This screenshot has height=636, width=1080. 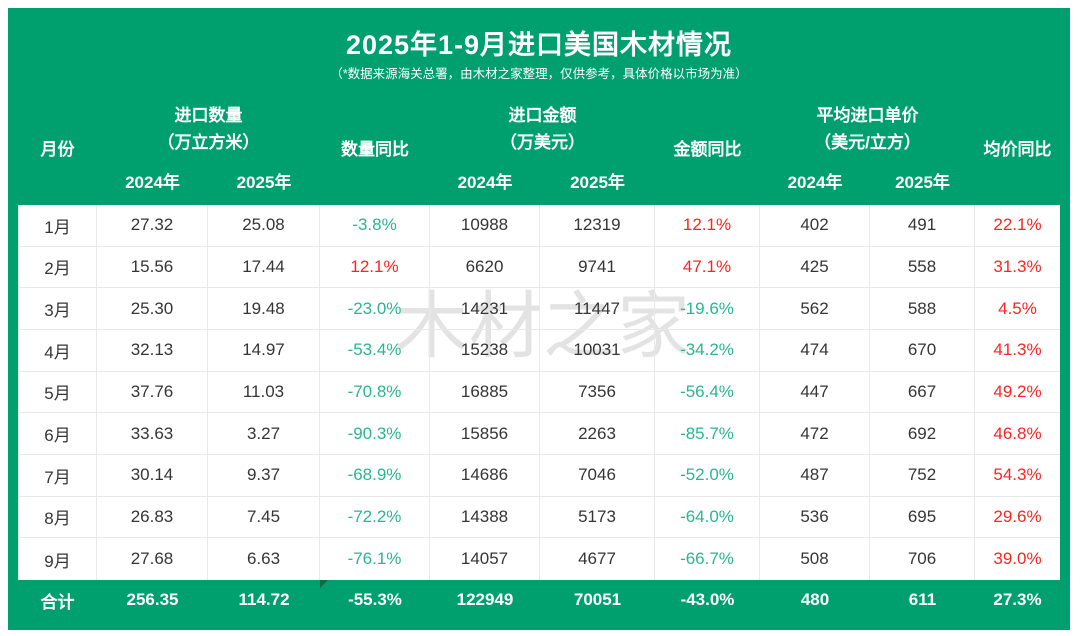 I want to click on group-title: 进口金额, so click(x=542, y=115).